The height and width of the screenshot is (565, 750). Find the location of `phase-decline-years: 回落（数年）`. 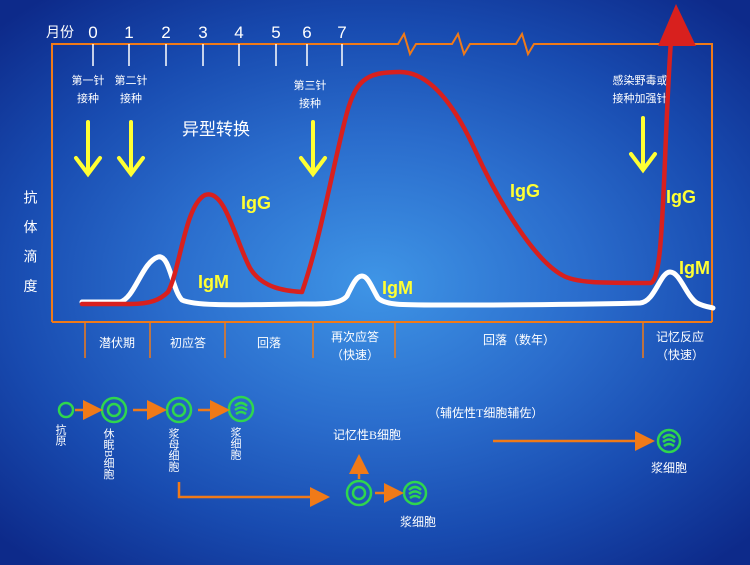

phase-decline-years: 回落（数年） is located at coordinates (519, 339).